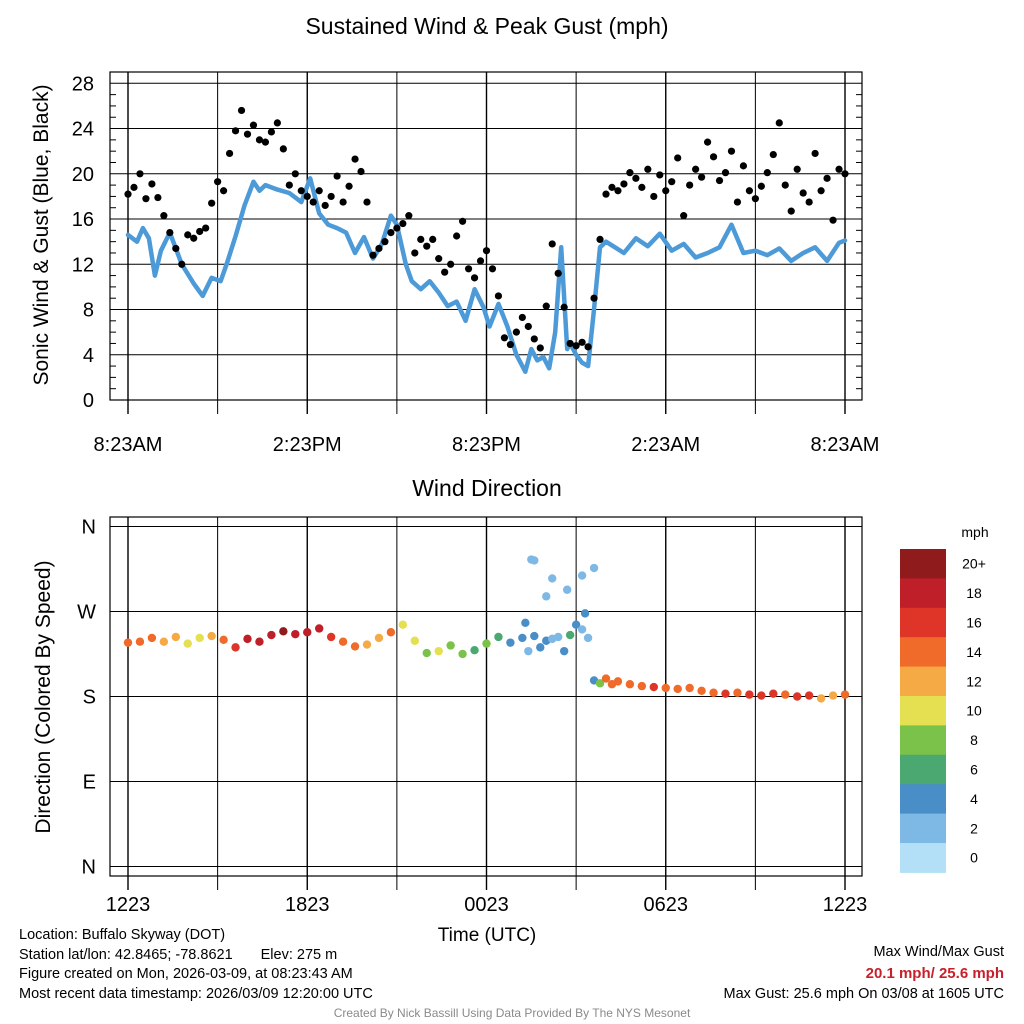 The width and height of the screenshot is (1024, 1024). What do you see at coordinates (83, 265) in the screenshot?
I see `y-tick-label: 12` at bounding box center [83, 265].